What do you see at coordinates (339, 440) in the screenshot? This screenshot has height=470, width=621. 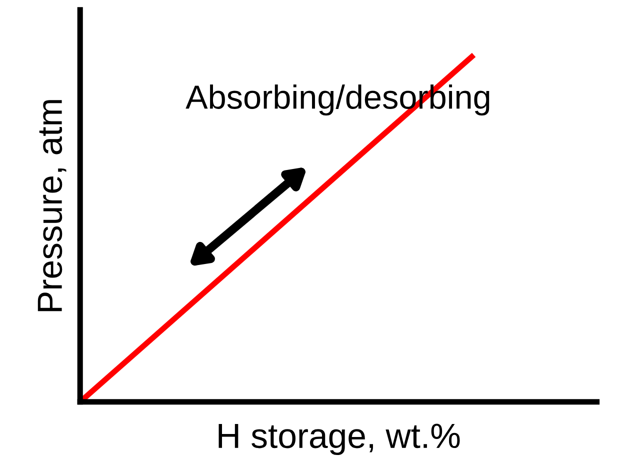 I see `x-axis-title: H storage, wt.%` at bounding box center [339, 440].